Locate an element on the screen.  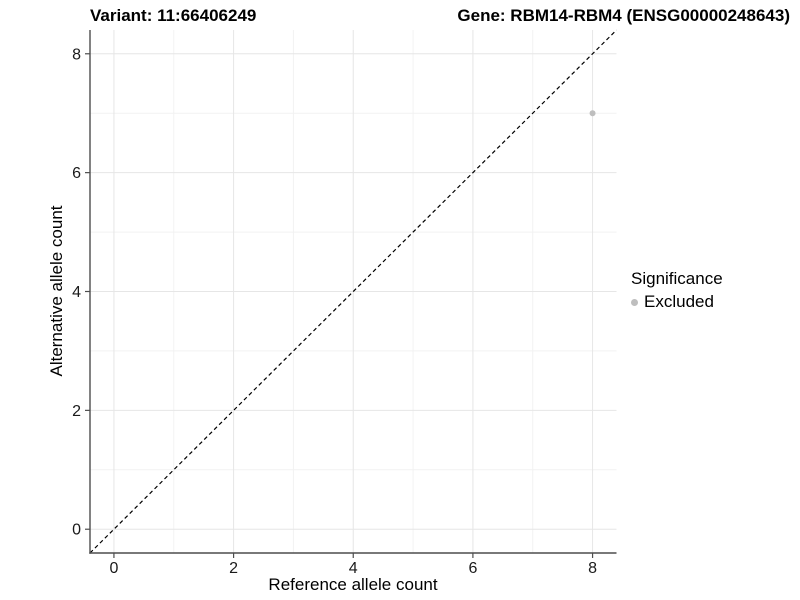
y-axis-label: Alternative allele count is located at coordinates (56, 291).